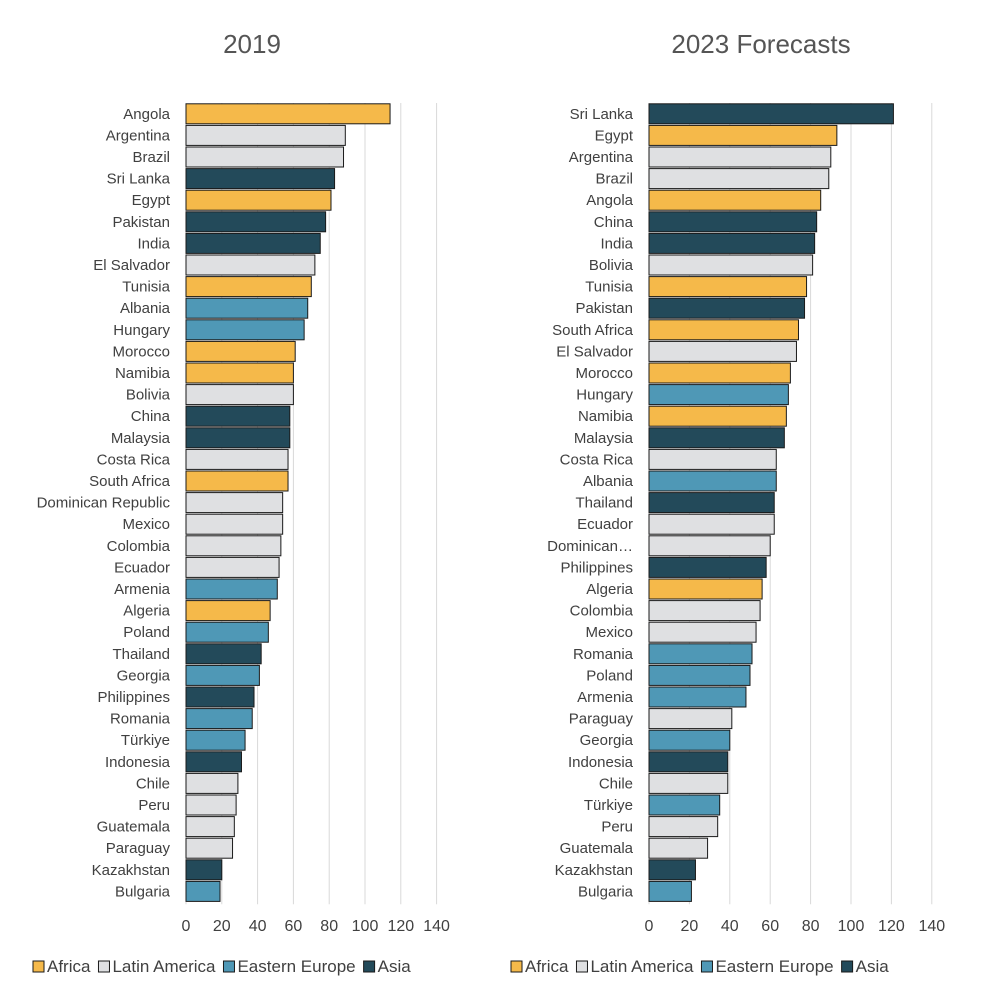 The image size is (984, 1000). Describe the element at coordinates (602, 611) in the screenshot. I see `category-label: Colombia` at that location.